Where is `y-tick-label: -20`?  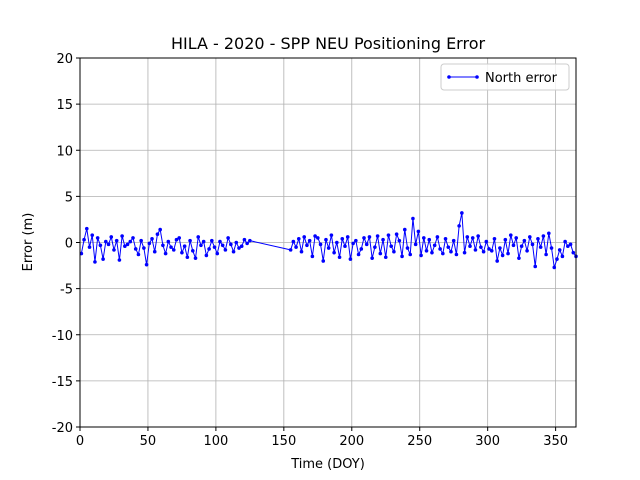 y-tick-label: -20 is located at coordinates (62, 428).